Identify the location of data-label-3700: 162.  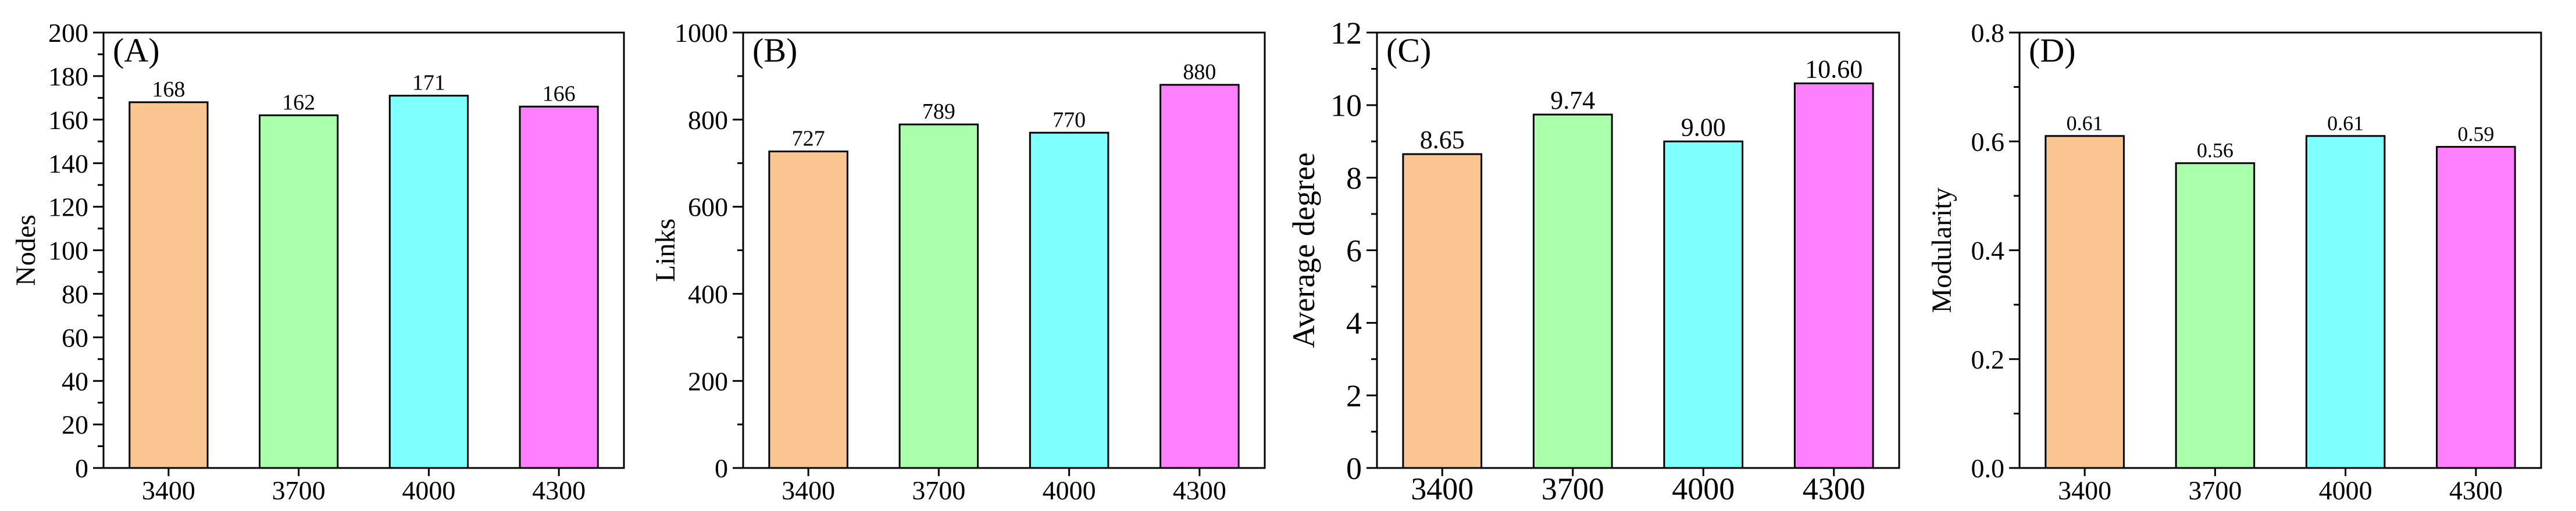
(299, 103).